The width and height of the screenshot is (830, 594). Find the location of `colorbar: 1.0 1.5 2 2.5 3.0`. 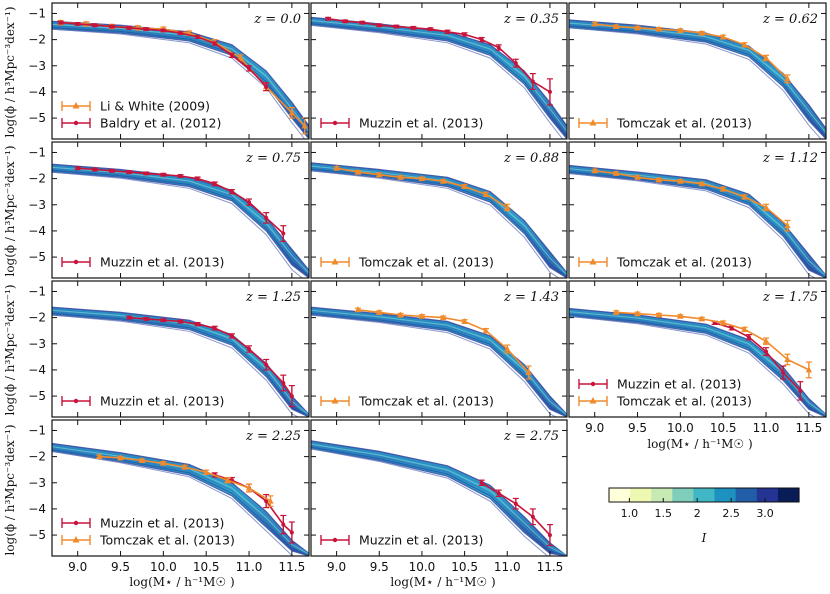

colorbar: 1.0 1.5 2 2.5 3.0 is located at coordinates (704, 503).